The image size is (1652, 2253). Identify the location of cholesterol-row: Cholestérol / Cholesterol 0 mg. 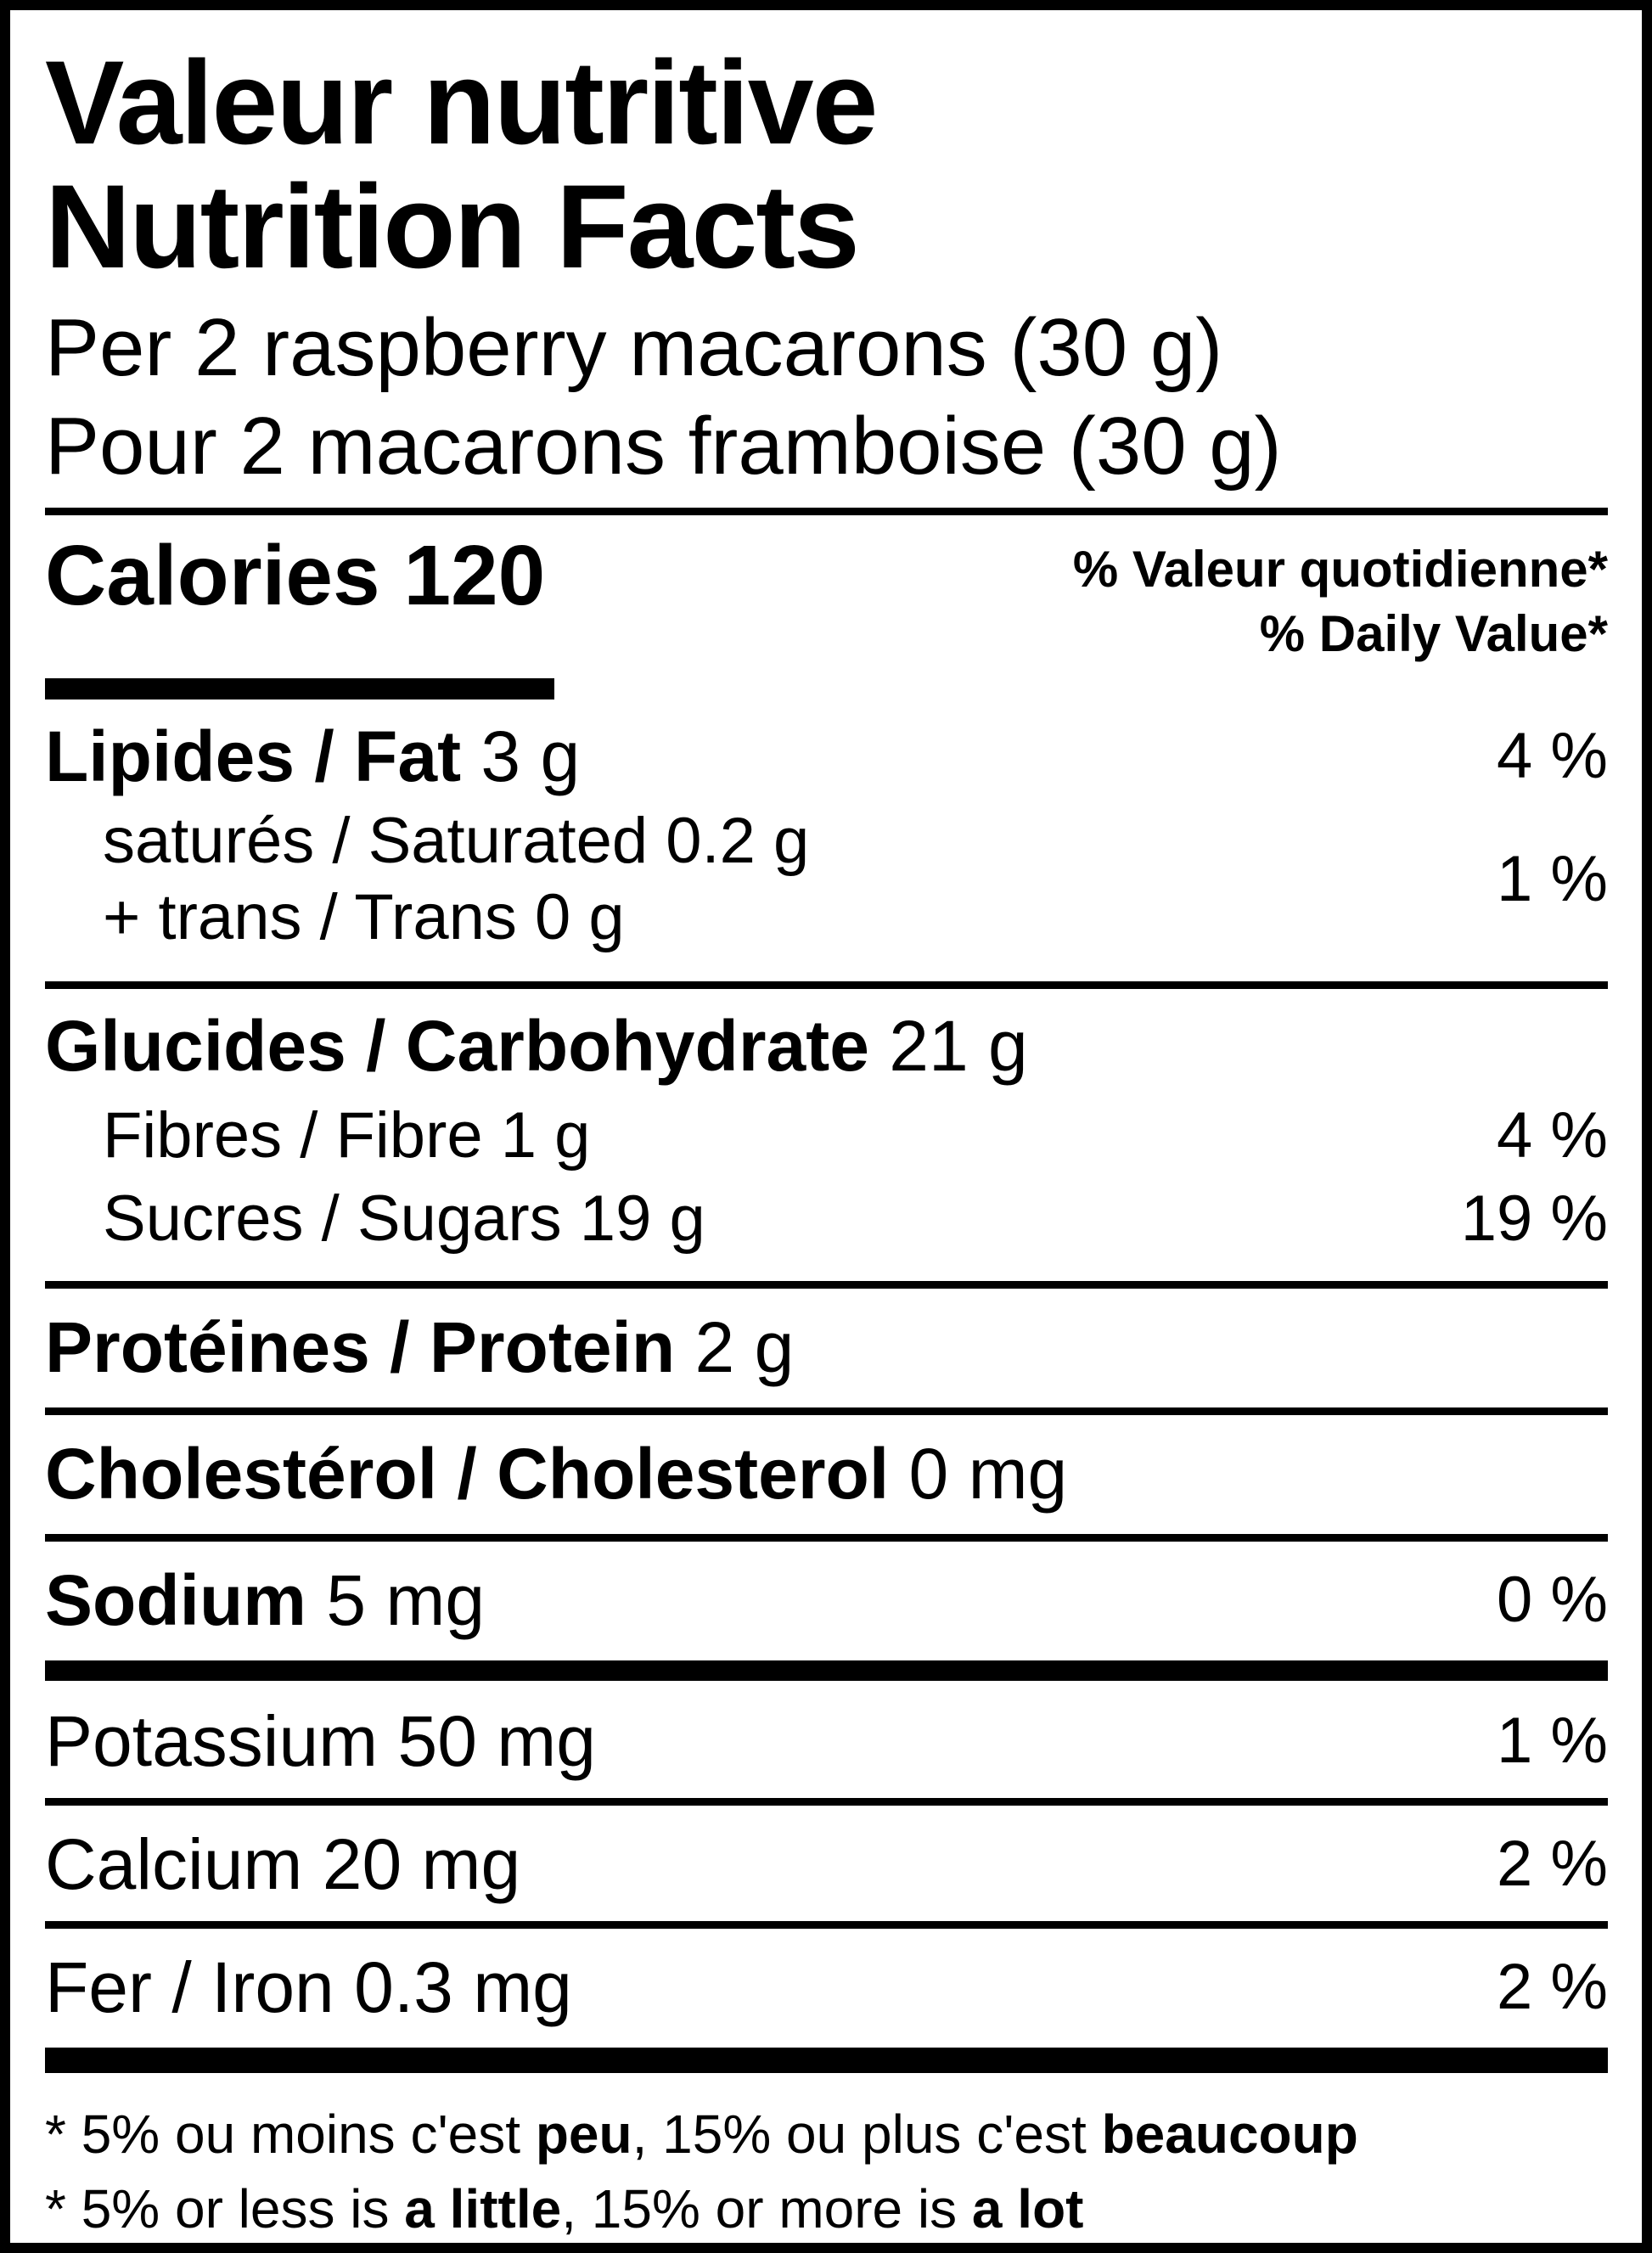
(826, 1474).